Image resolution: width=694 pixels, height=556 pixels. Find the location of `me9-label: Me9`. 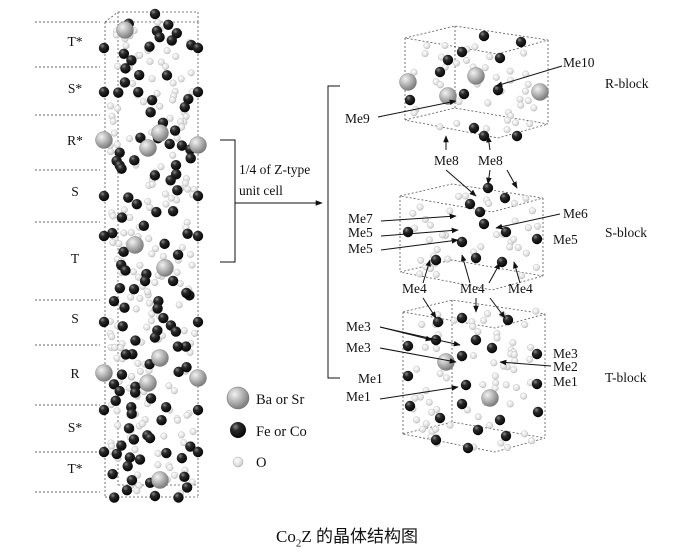

me9-label: Me9 is located at coordinates (357, 118).